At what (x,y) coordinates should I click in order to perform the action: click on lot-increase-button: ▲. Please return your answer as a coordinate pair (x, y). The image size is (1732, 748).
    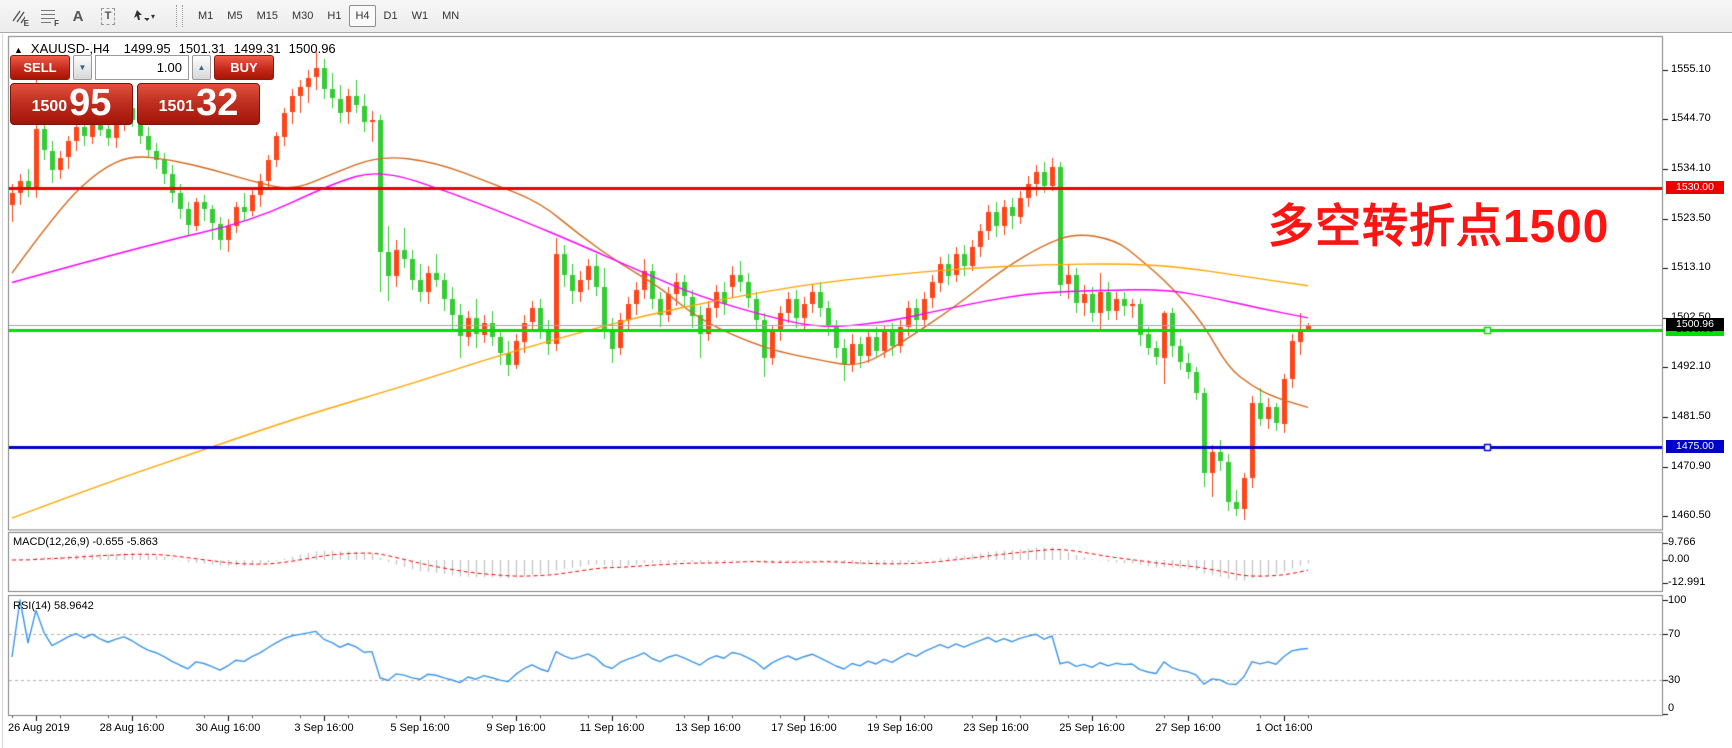
    Looking at the image, I should click on (201, 67).